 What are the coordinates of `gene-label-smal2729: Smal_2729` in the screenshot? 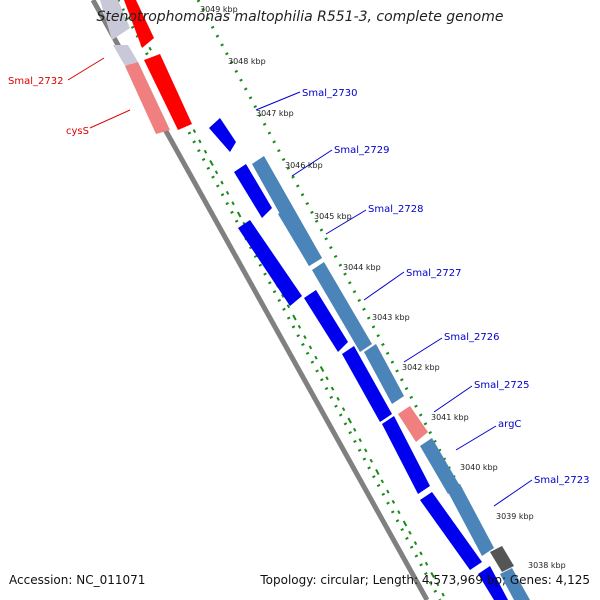 It's located at (361, 150).